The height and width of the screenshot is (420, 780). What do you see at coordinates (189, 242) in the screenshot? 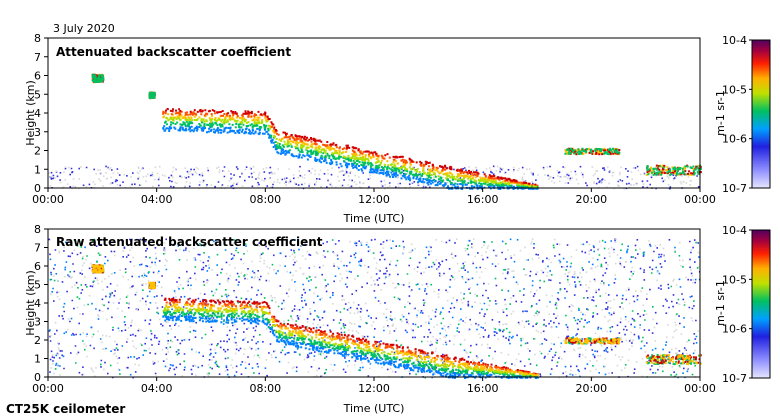
I see `panel-title: Raw attenuated backscatter coefficient` at bounding box center [189, 242].